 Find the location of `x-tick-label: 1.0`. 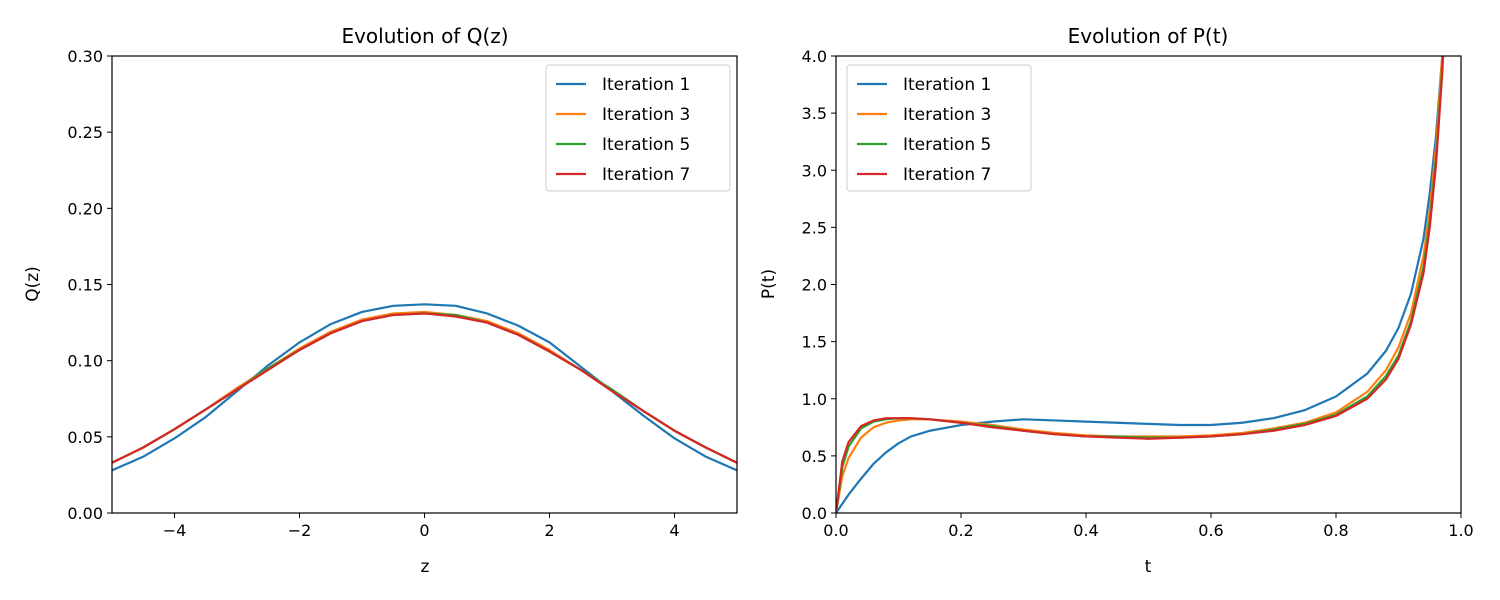

x-tick-label: 1.0 is located at coordinates (1460, 530).